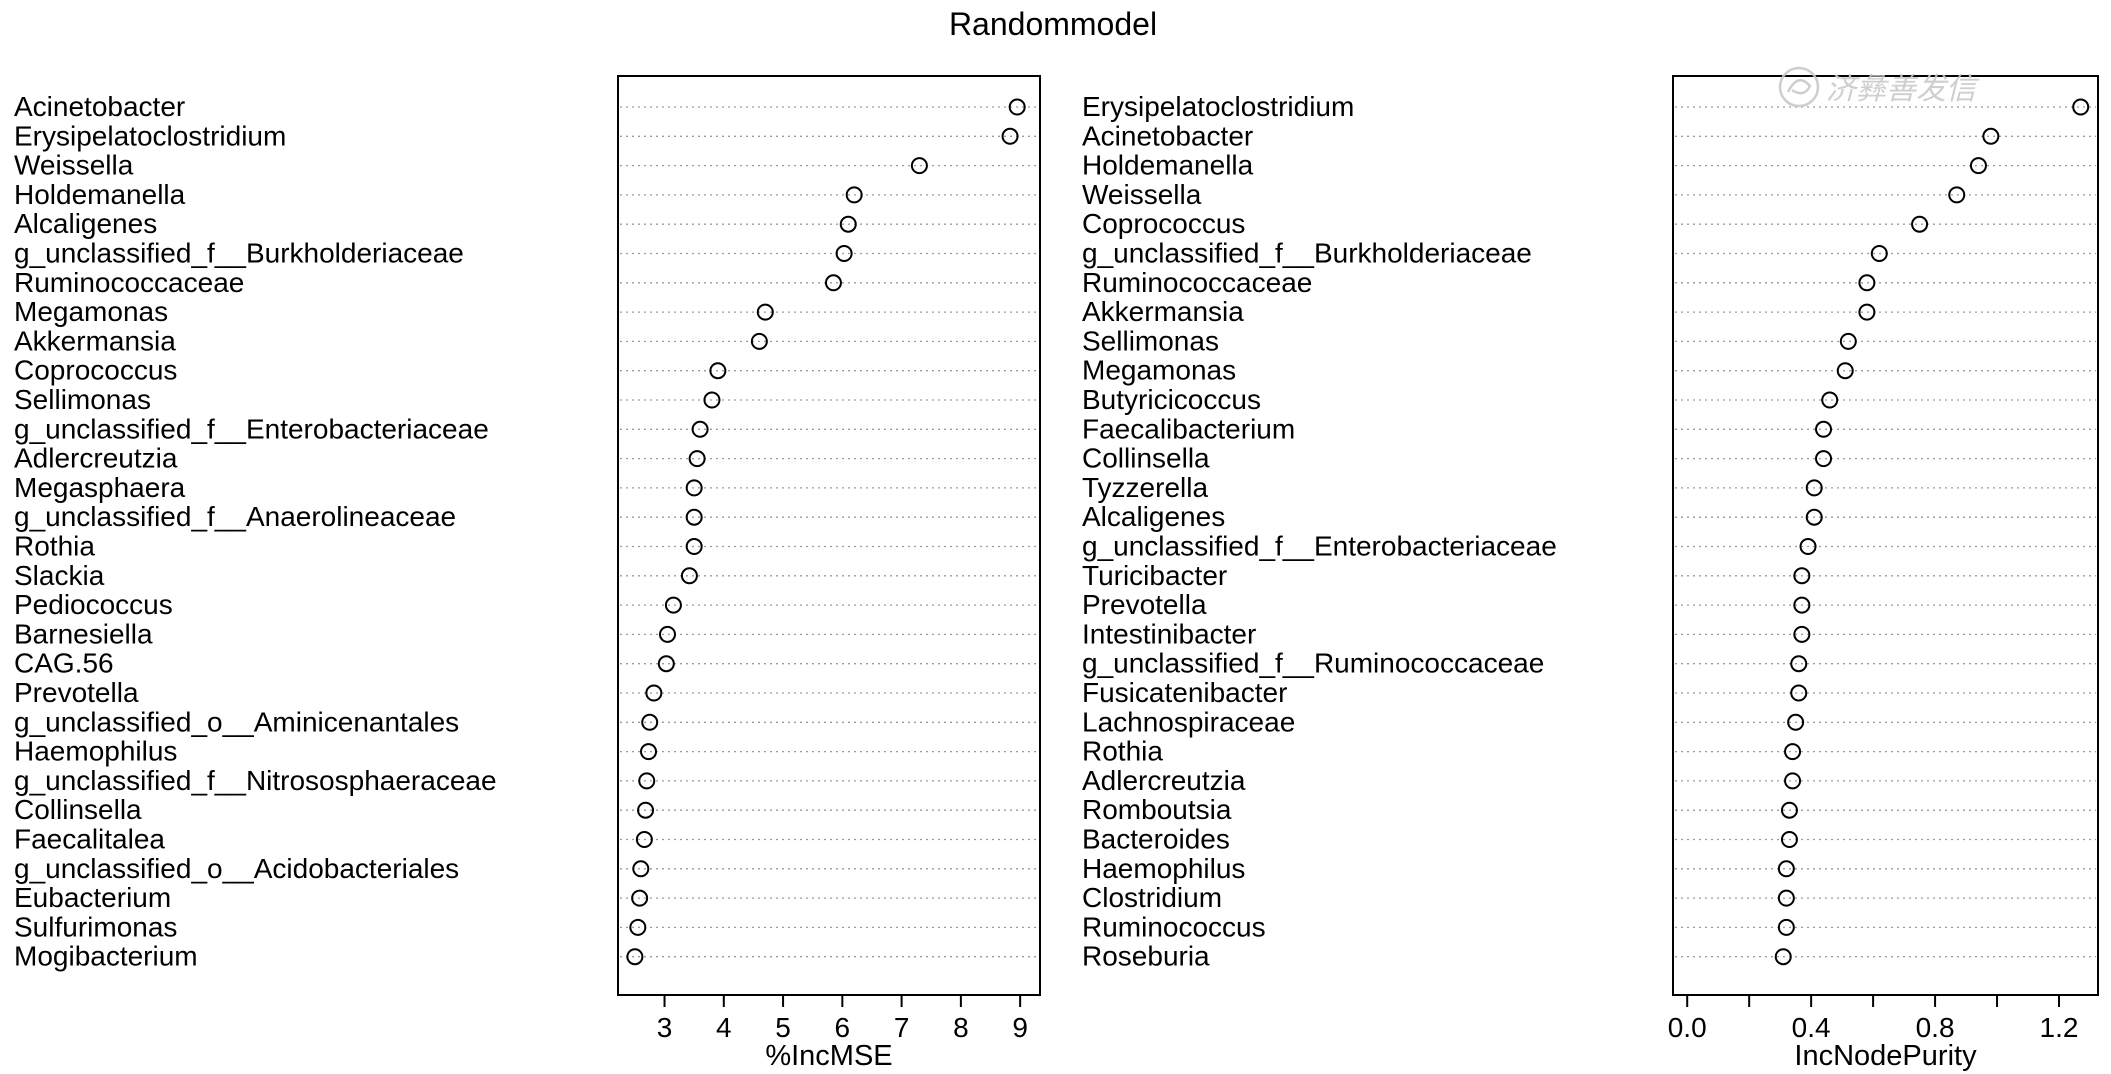 This screenshot has width=2111, height=1074. What do you see at coordinates (83, 633) in the screenshot?
I see `category-label: Barnesiella` at bounding box center [83, 633].